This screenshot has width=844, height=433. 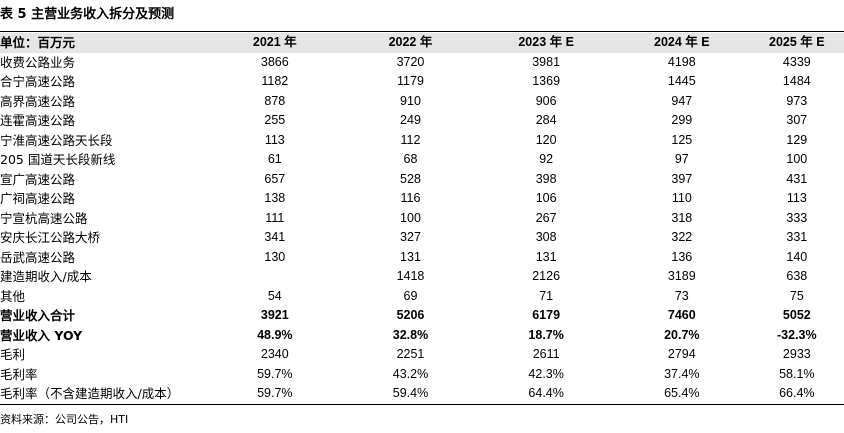 What do you see at coordinates (58, 159) in the screenshot?
I see `row-label: 205 国道天长段新线` at bounding box center [58, 159].